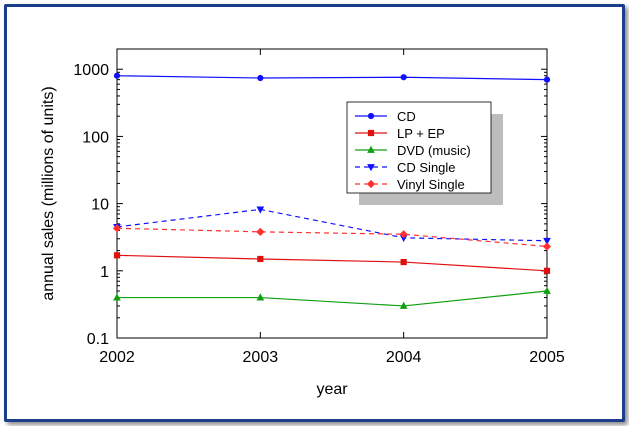 The width and height of the screenshot is (629, 426). I want to click on legend-label: DVD (music), so click(434, 150).